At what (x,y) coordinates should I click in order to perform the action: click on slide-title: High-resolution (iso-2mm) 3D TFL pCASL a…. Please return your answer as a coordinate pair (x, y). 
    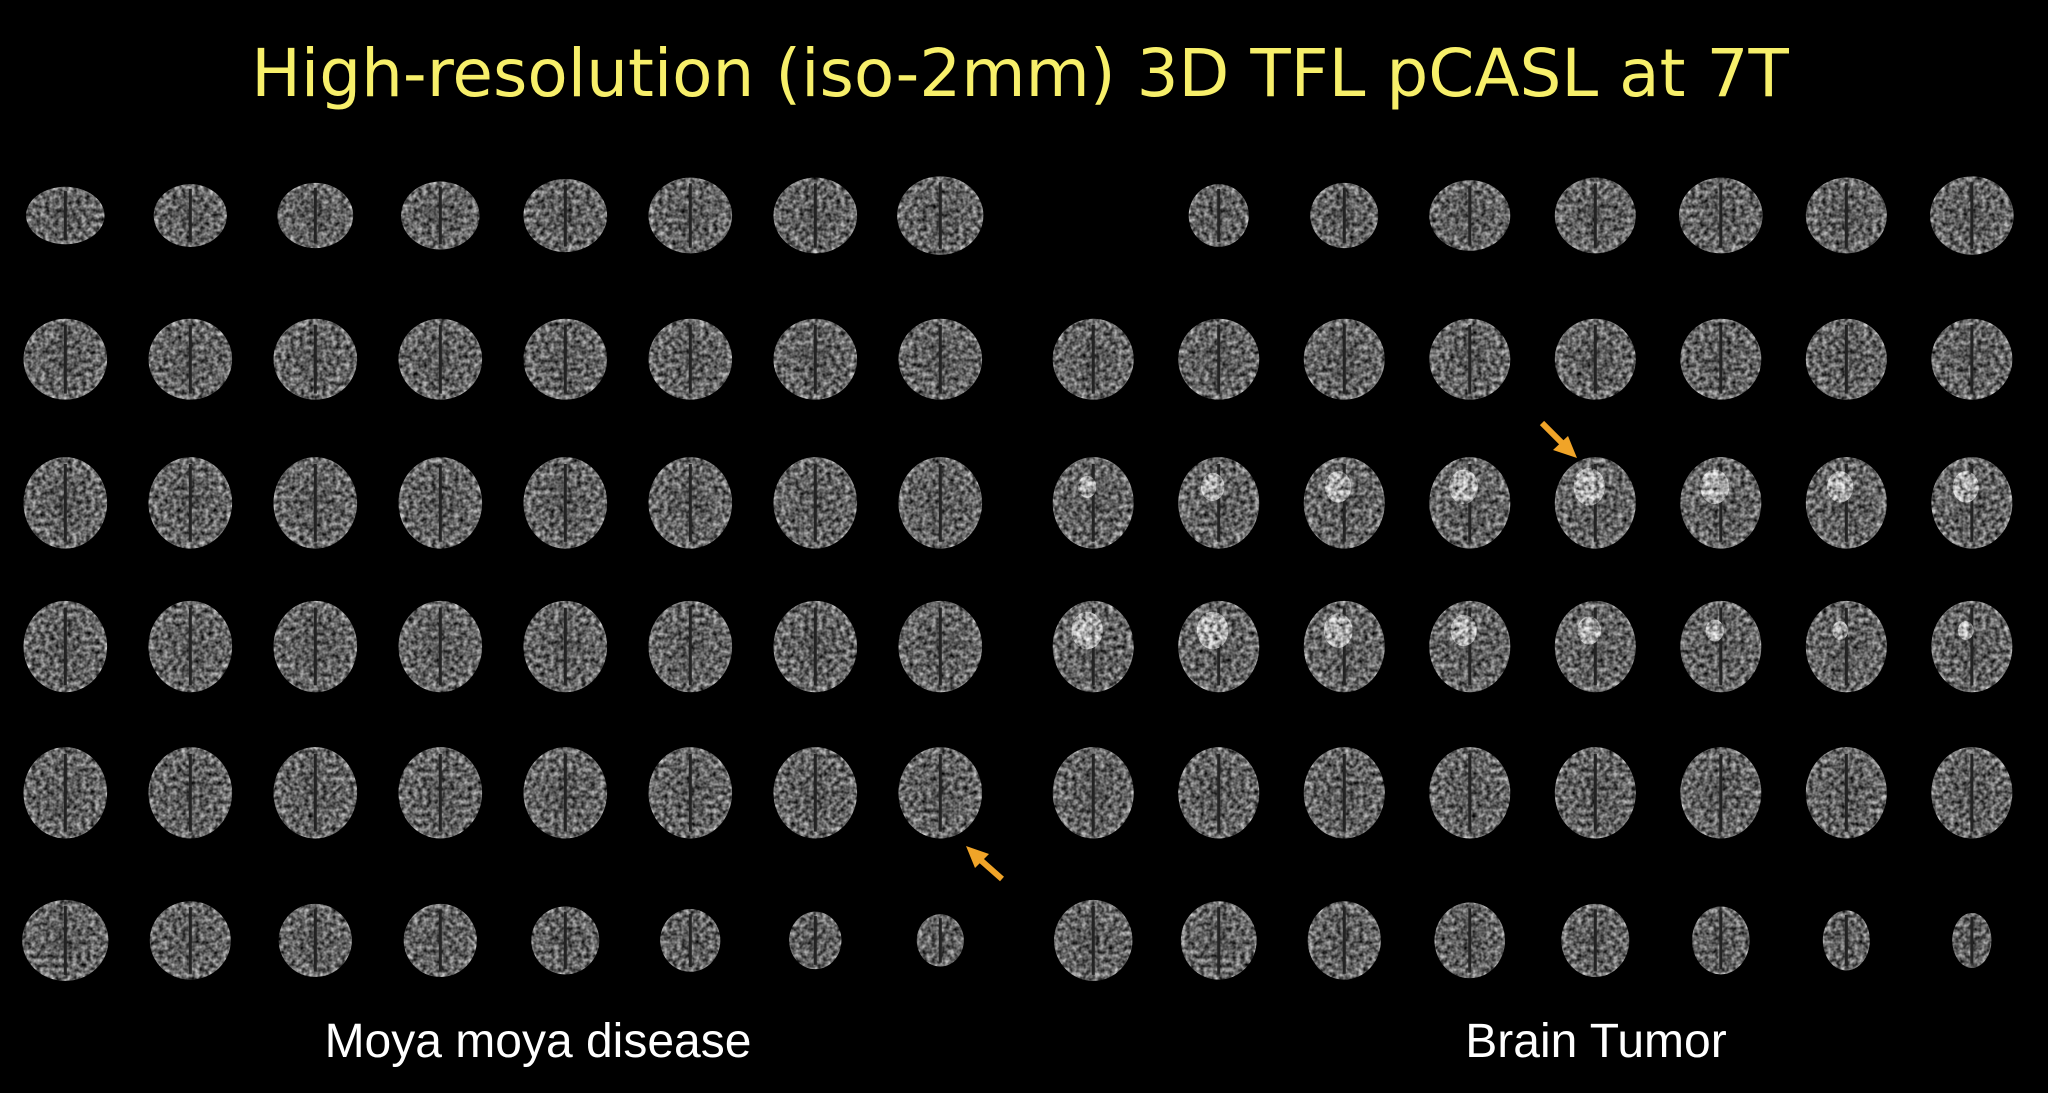
    Looking at the image, I should click on (1020, 73).